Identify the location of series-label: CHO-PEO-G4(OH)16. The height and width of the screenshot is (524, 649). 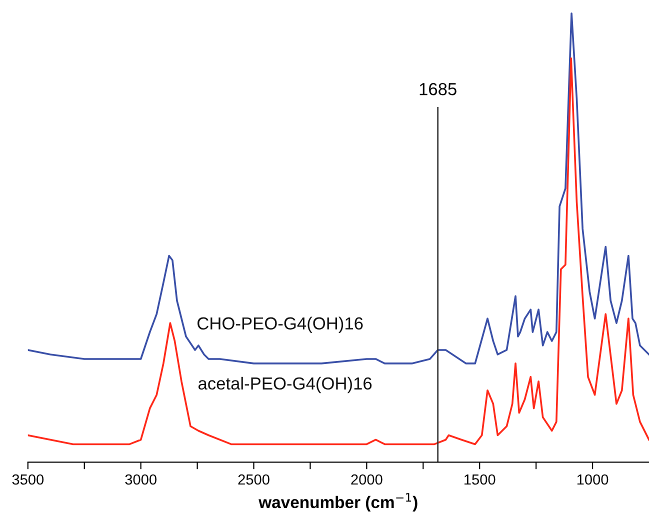
(280, 324).